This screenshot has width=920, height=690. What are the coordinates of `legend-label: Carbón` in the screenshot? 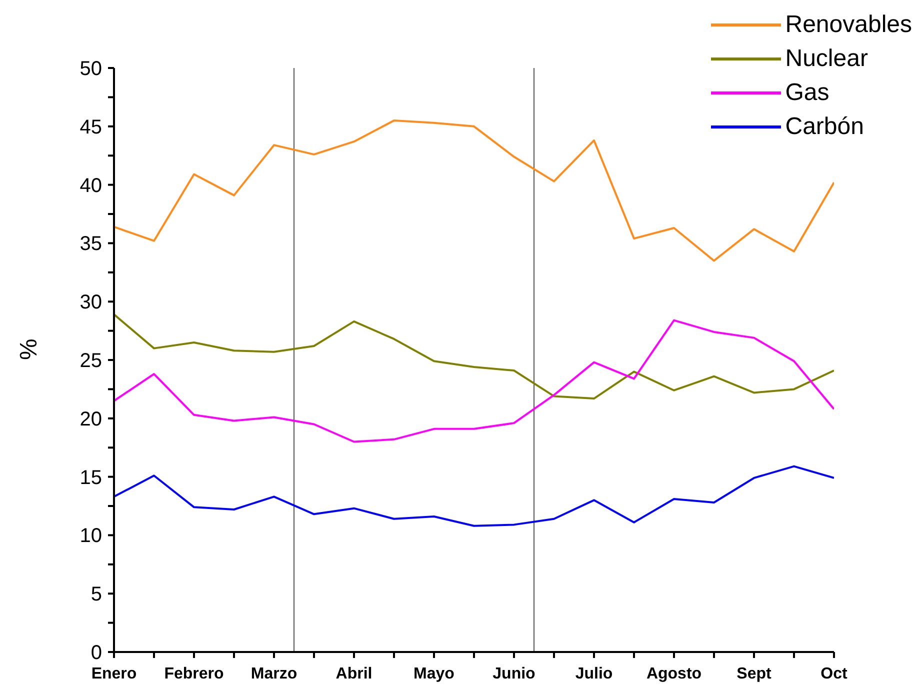 It's located at (824, 127).